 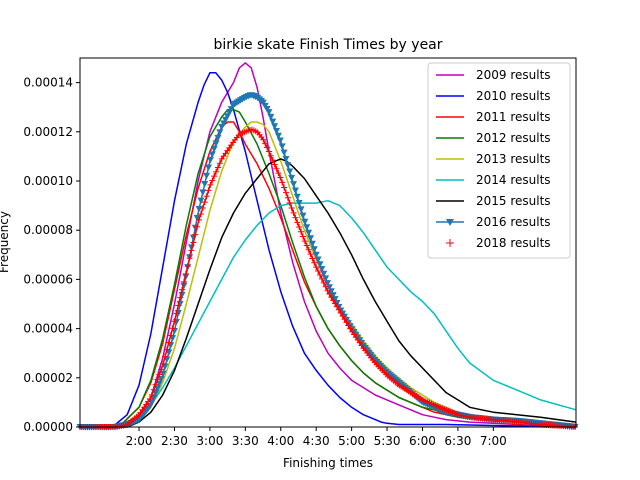 What do you see at coordinates (493, 441) in the screenshot?
I see `x-tick-label: 7:00` at bounding box center [493, 441].